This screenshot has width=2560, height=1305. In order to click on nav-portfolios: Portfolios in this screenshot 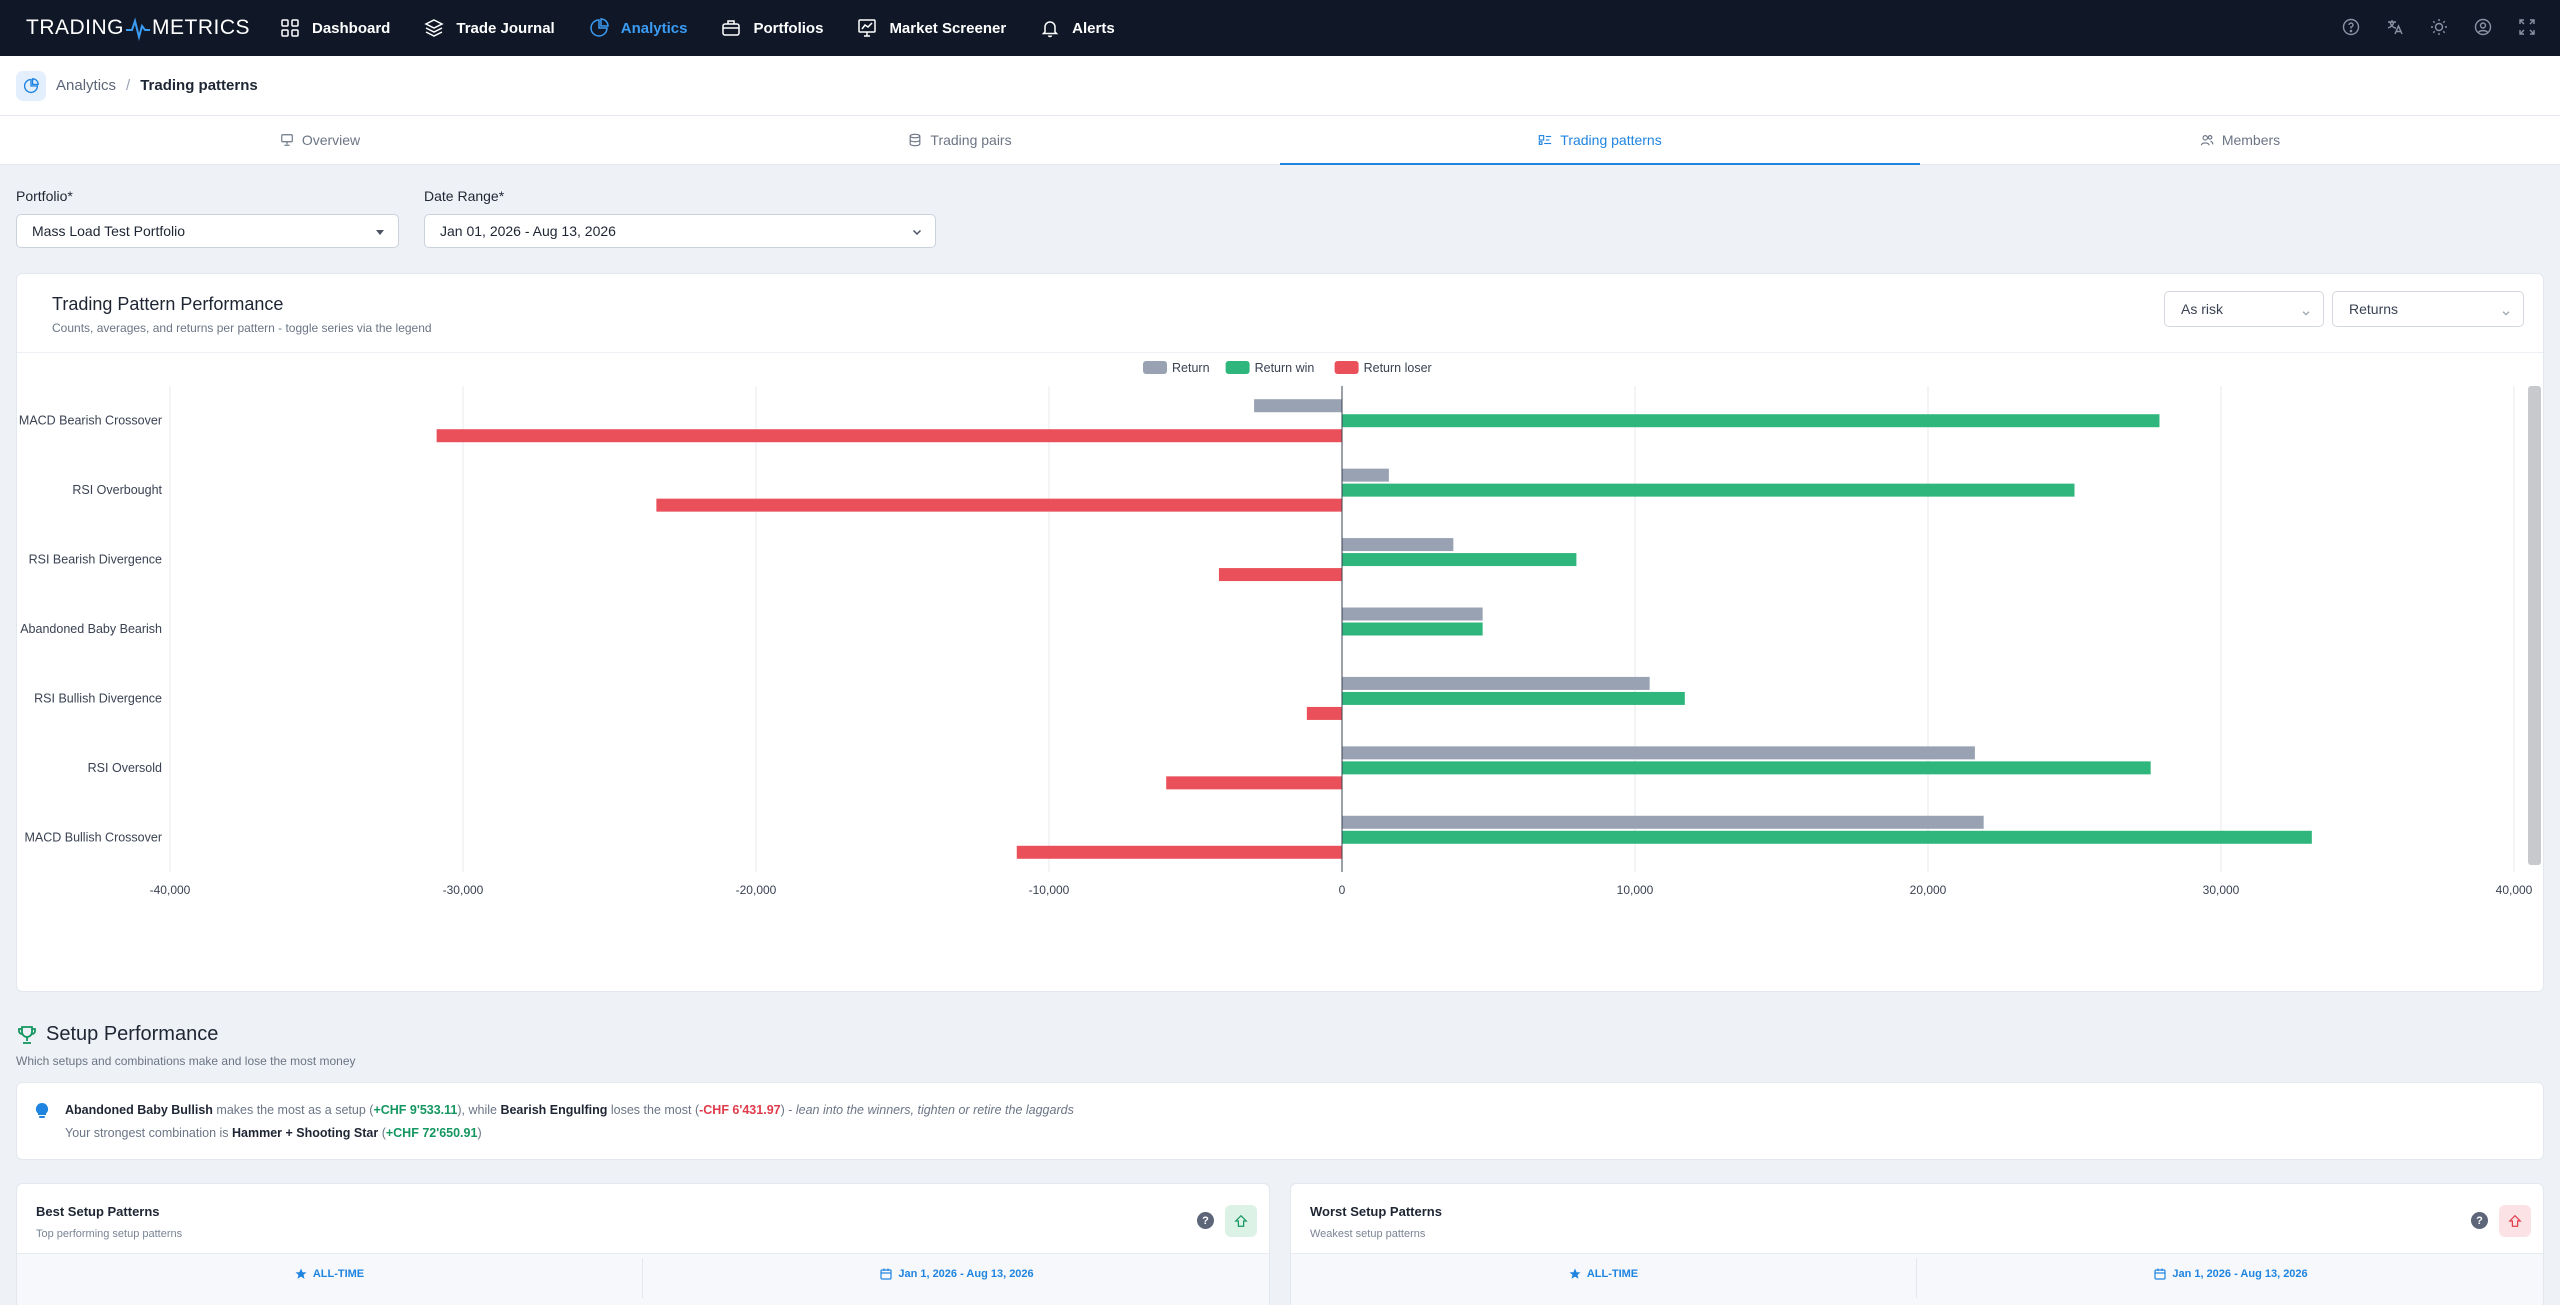, I will do `click(772, 28)`.